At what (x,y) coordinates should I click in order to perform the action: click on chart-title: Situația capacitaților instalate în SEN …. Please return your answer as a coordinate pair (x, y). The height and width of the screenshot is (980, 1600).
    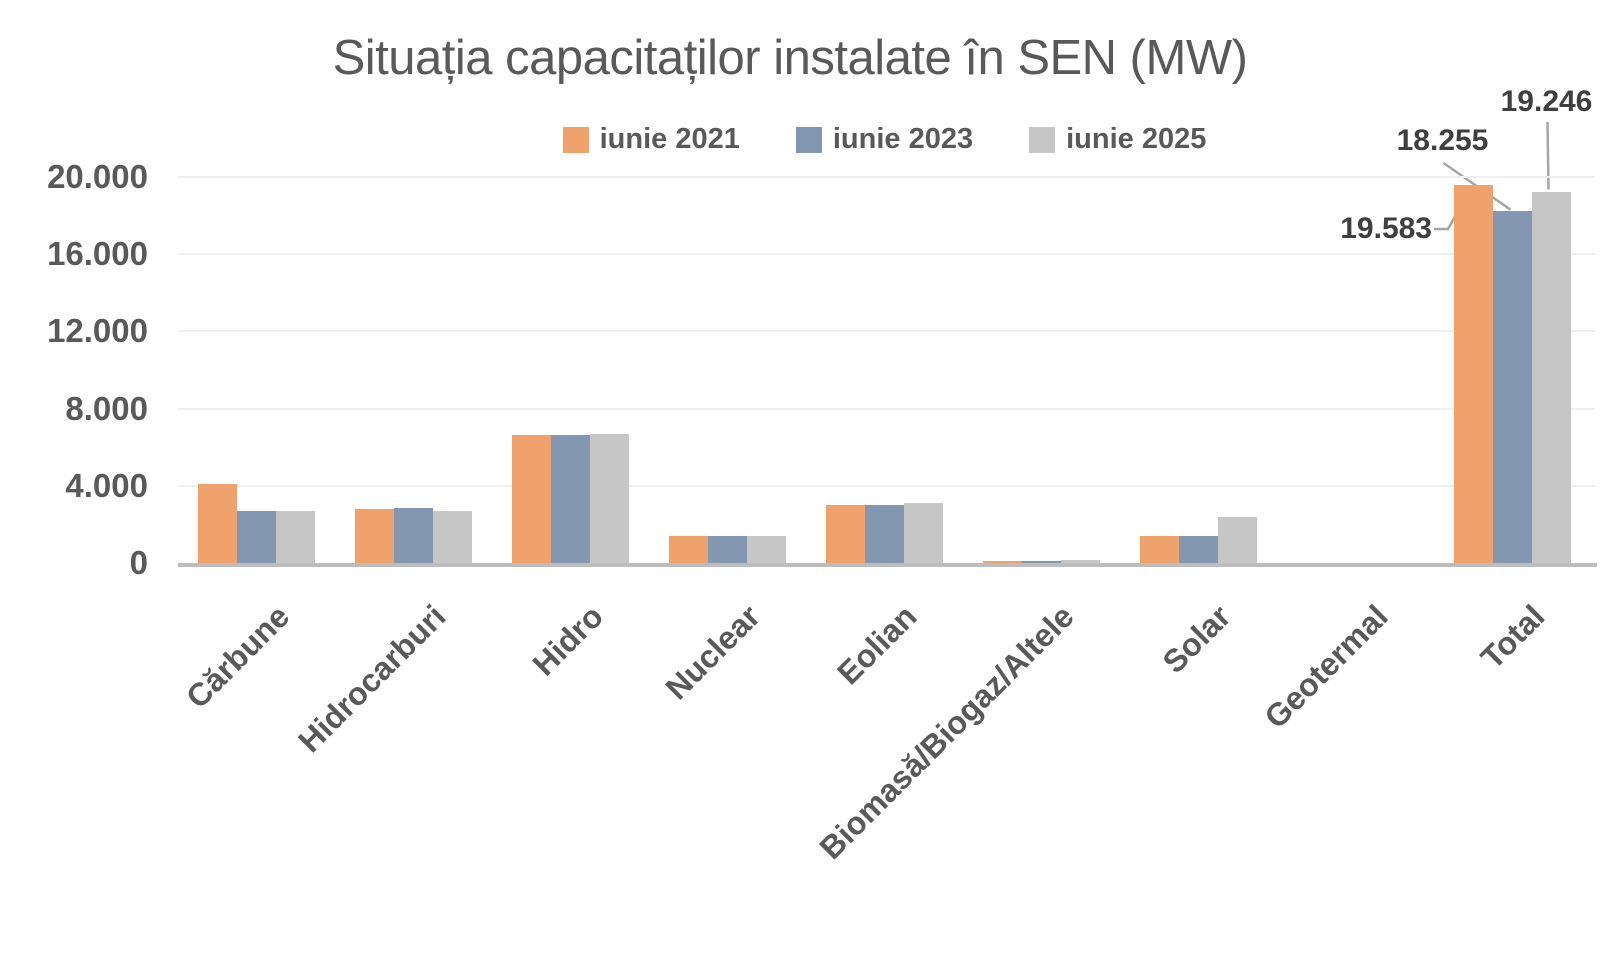
    Looking at the image, I should click on (790, 58).